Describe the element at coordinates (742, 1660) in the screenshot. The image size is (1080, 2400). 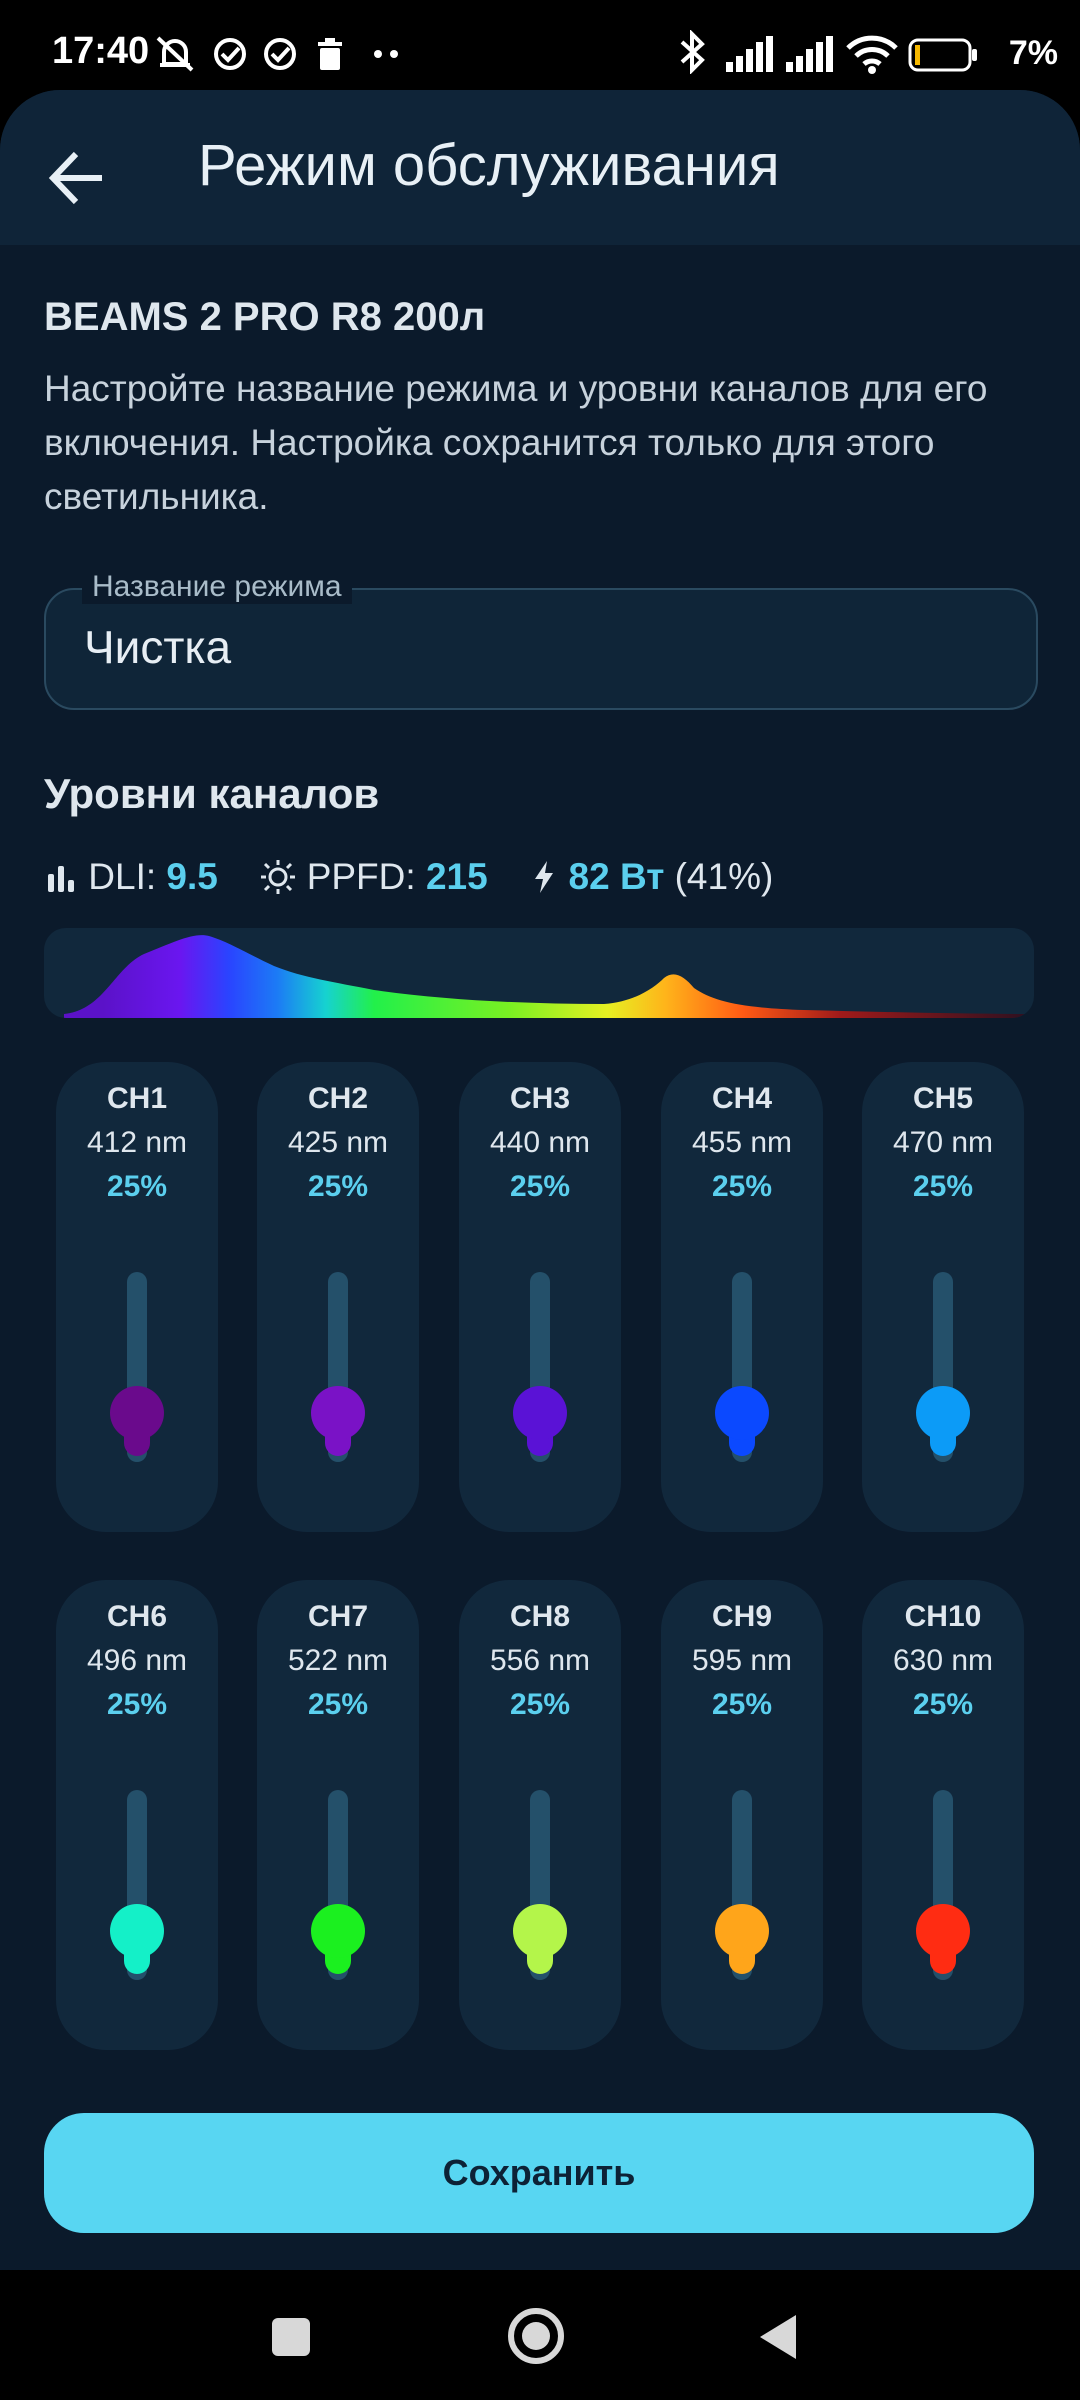
I see `channel-wavelength: 595 nm` at that location.